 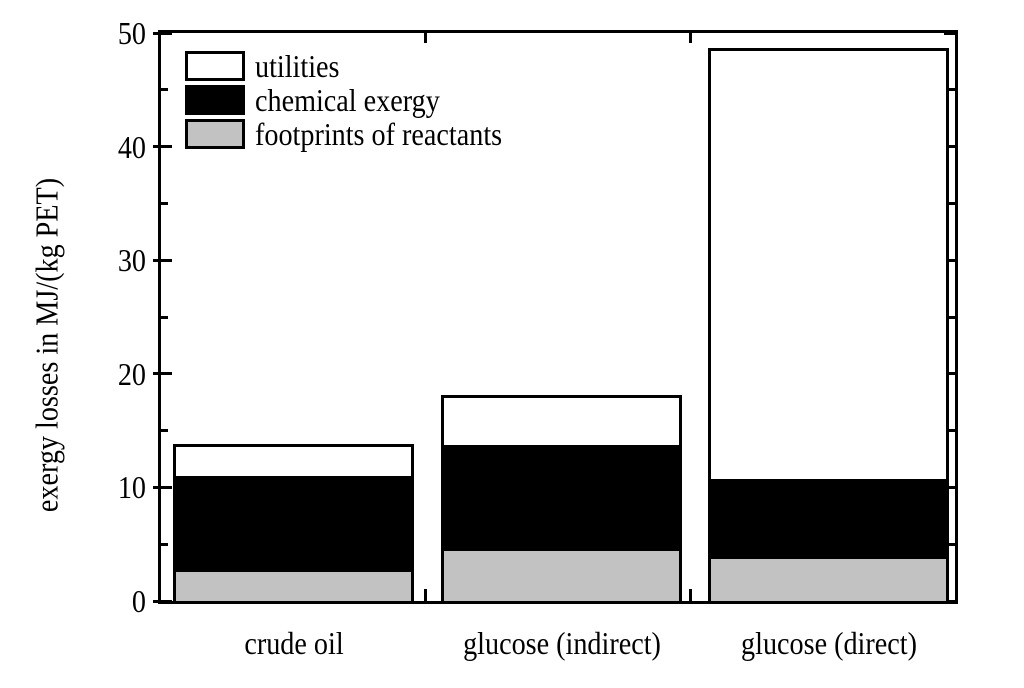 What do you see at coordinates (297, 66) in the screenshot?
I see `legend-label-utilities: utilities` at bounding box center [297, 66].